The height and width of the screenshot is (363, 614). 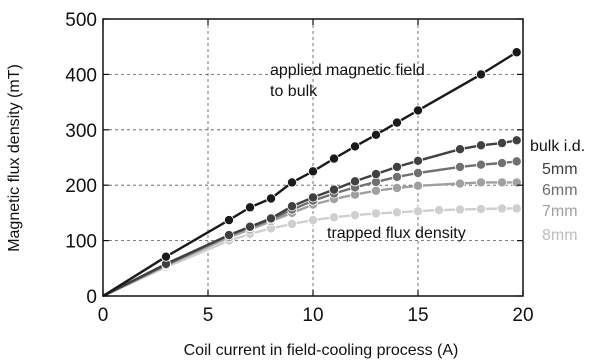 What do you see at coordinates (560, 235) in the screenshot?
I see `series-label-8mm: 8mm` at bounding box center [560, 235].